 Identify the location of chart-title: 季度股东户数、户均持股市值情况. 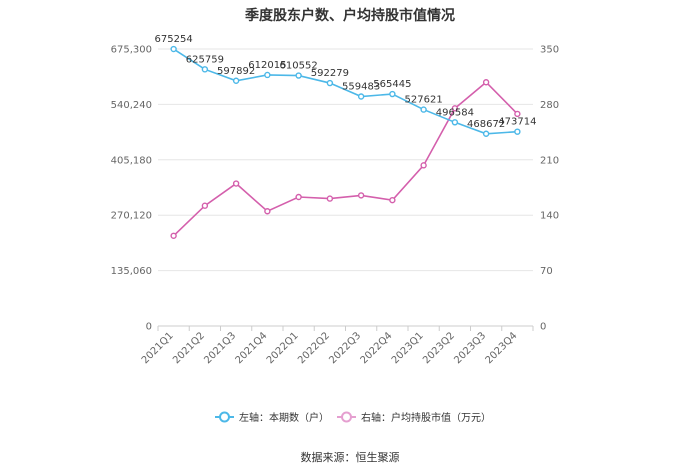
(349, 15).